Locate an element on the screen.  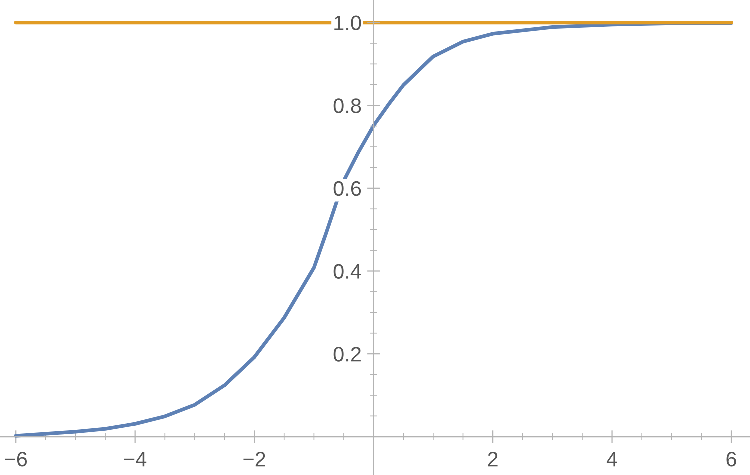
y-tick-label: 0.2 is located at coordinates (347, 354).